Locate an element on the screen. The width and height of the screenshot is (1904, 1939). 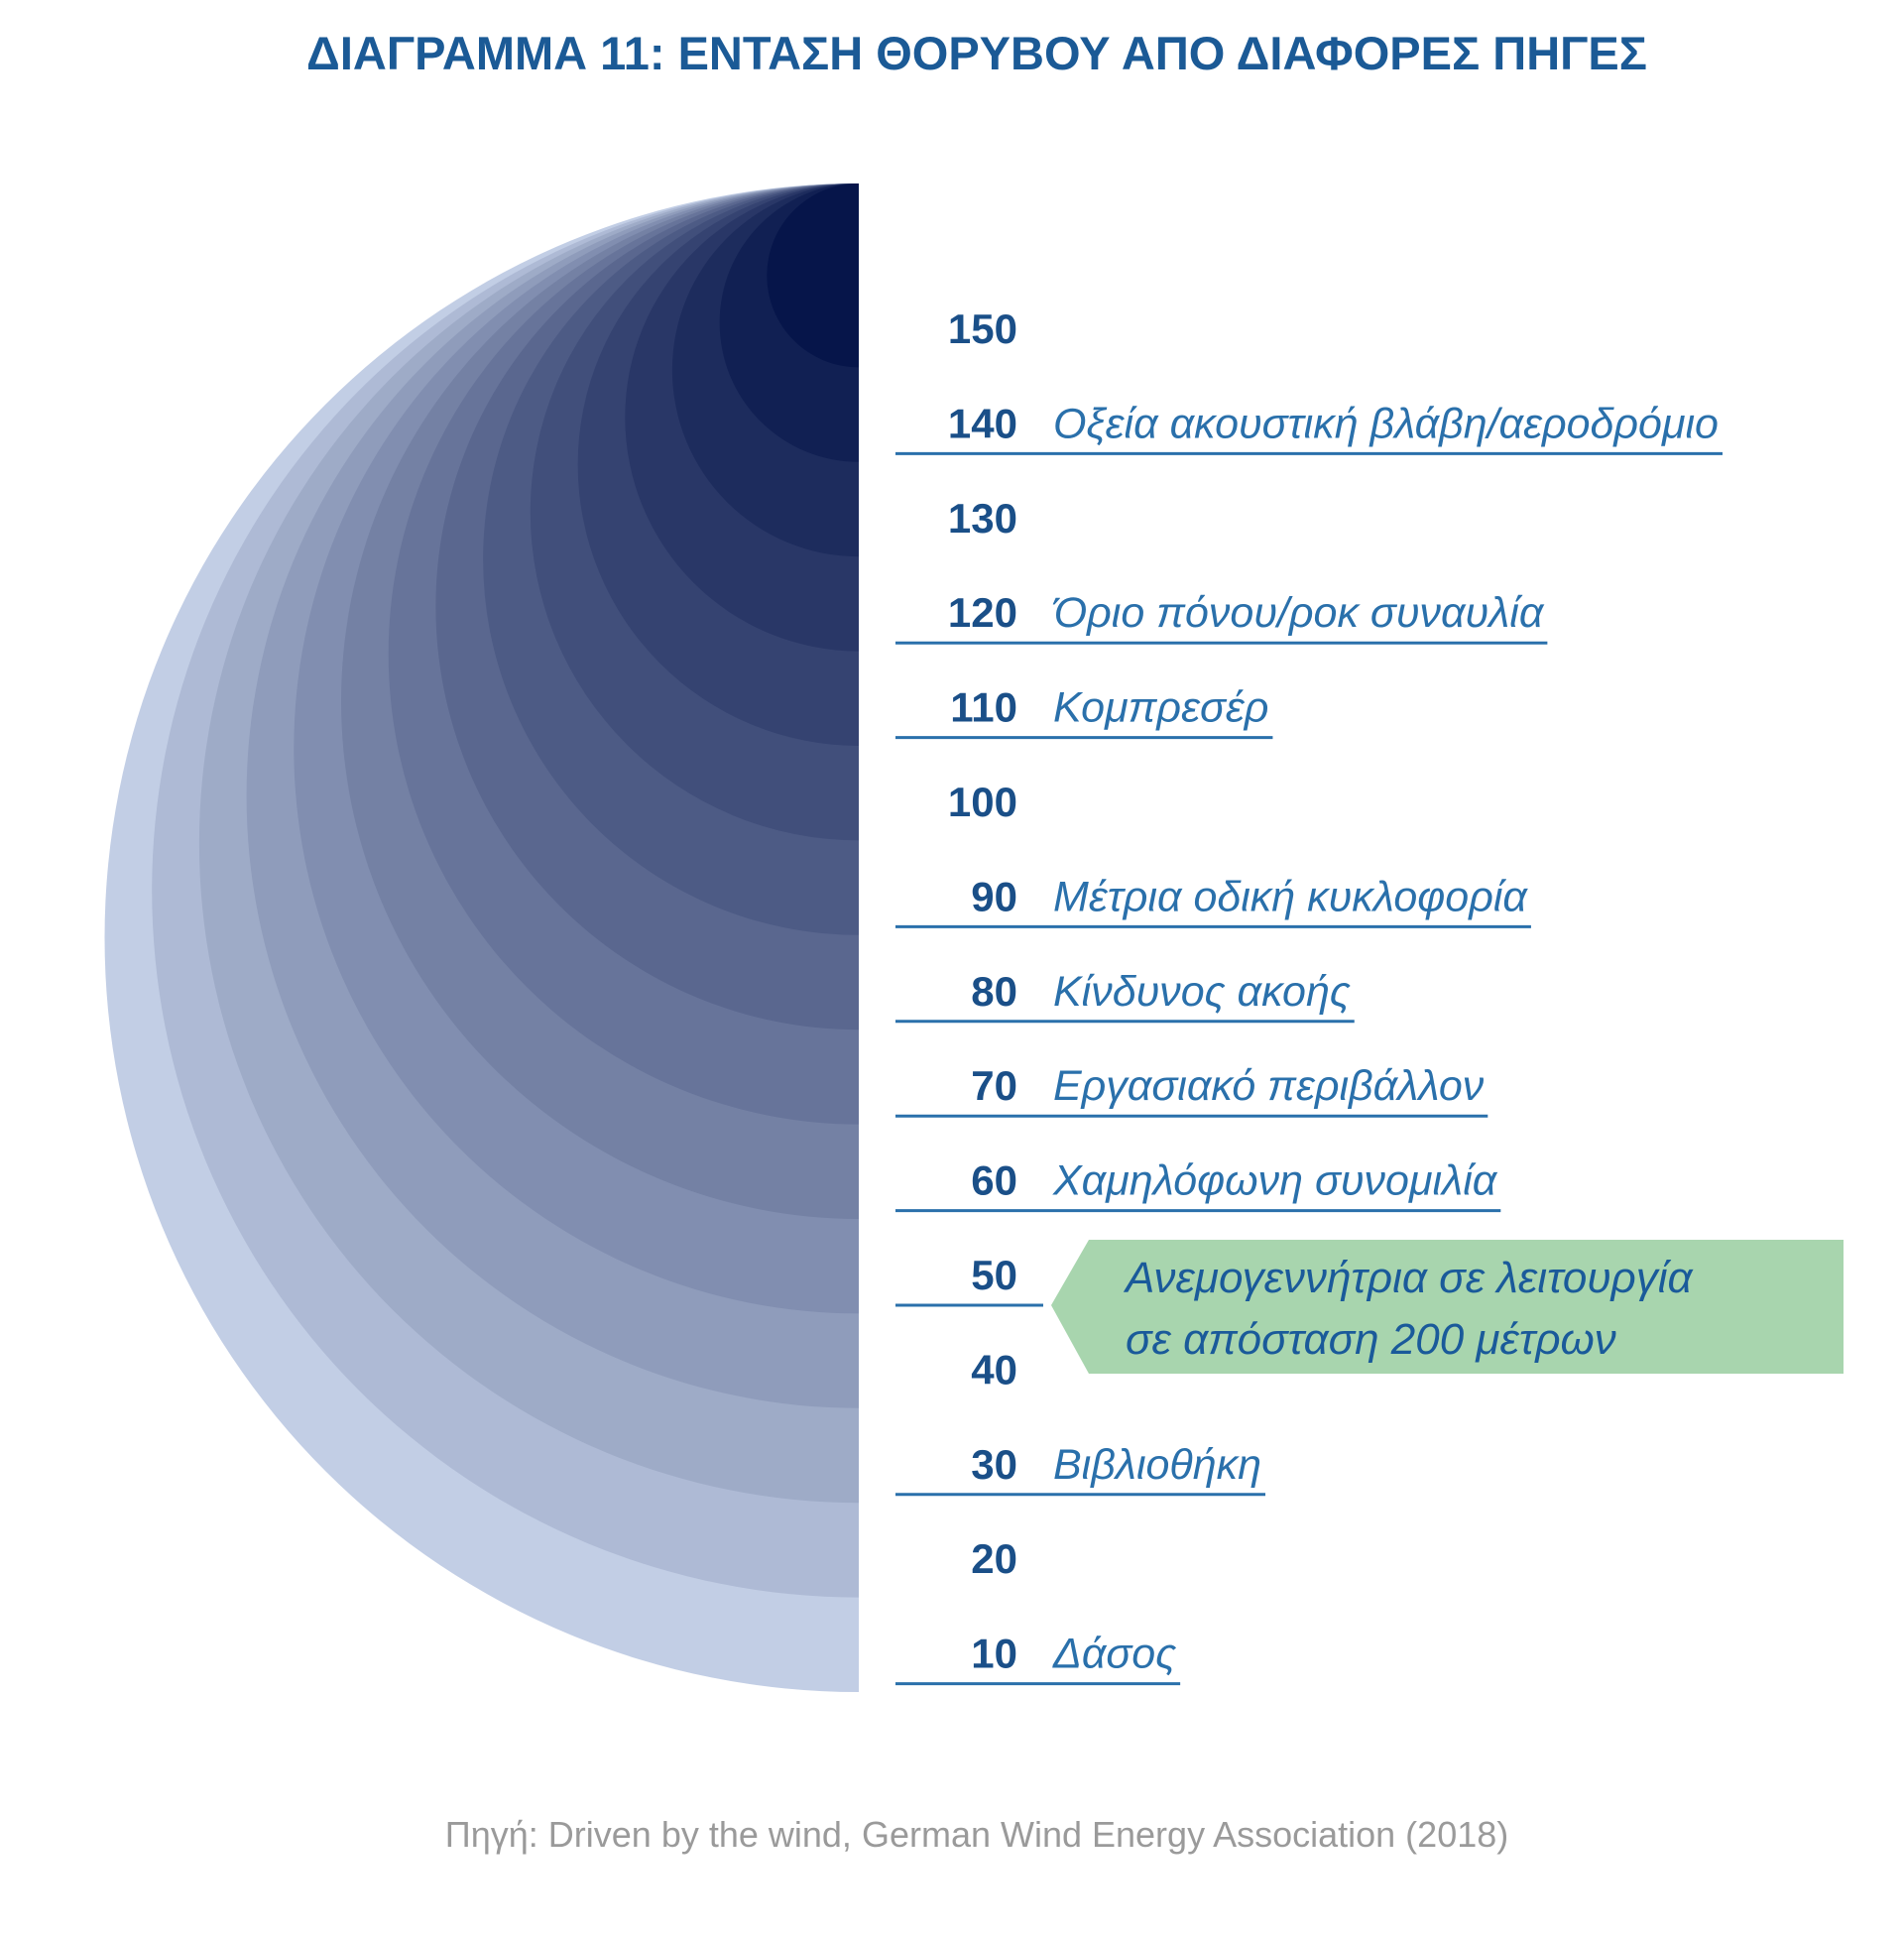
scale-row-60: 60 Χαμηλόφωνη συνομιλία is located at coordinates (1198, 1185).